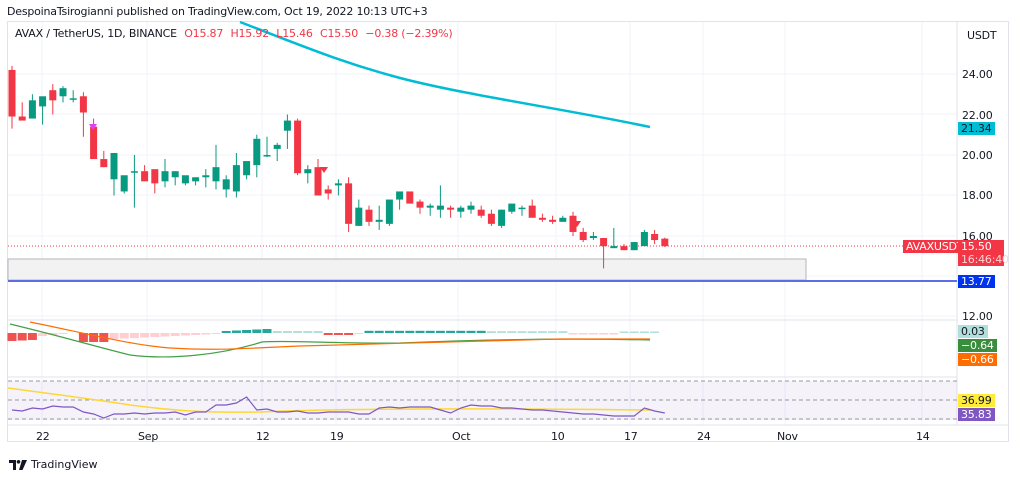 The image size is (1024, 478). What do you see at coordinates (977, 115) in the screenshot?
I see `price-tick: 22.00` at bounding box center [977, 115].